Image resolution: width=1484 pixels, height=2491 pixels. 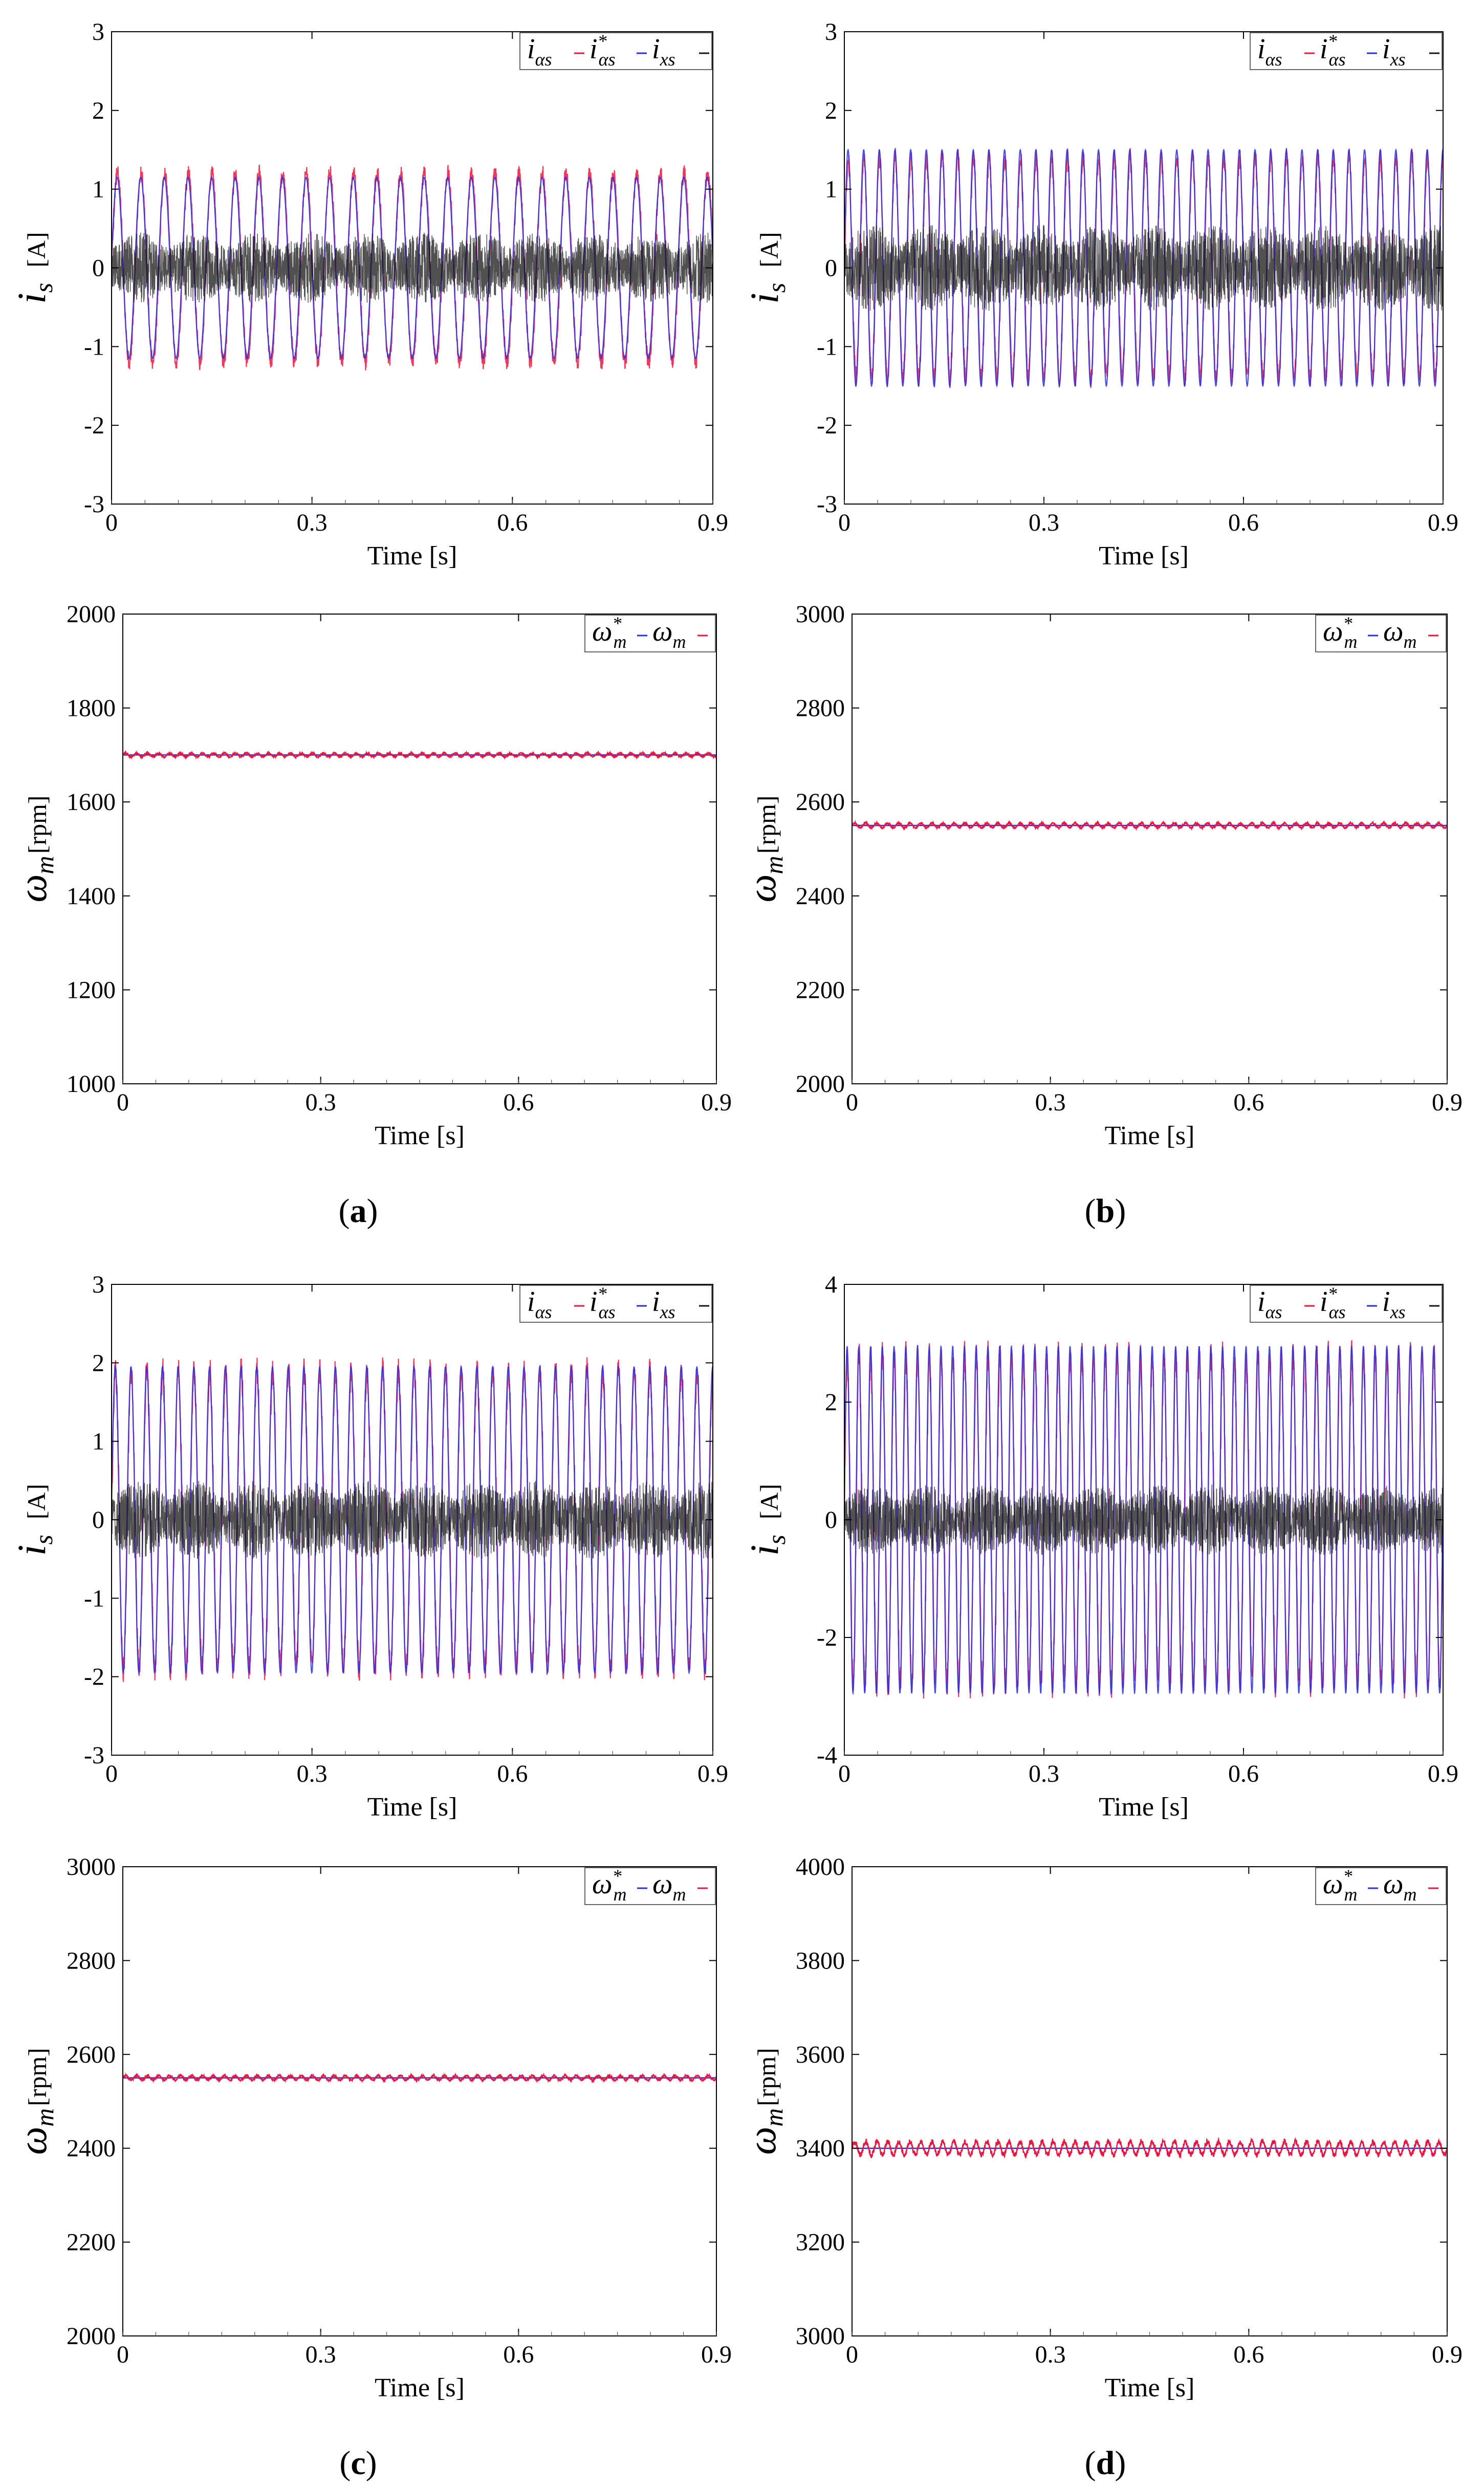 What do you see at coordinates (91, 1084) in the screenshot?
I see `y-tick-label: 1000` at bounding box center [91, 1084].